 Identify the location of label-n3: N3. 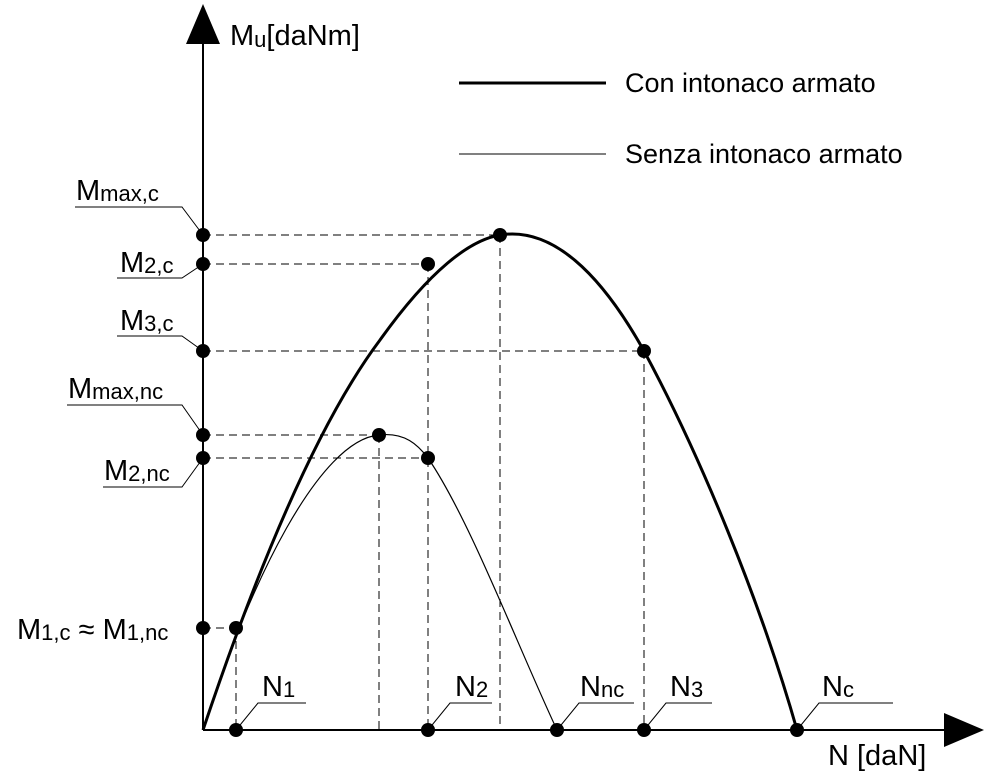
(686, 687).